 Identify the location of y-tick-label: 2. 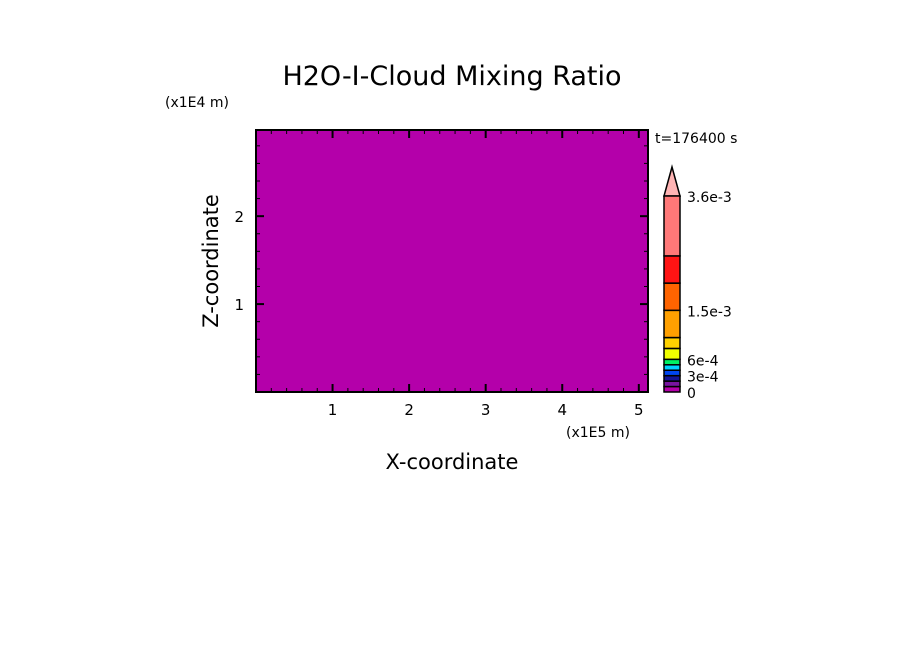
(239, 217).